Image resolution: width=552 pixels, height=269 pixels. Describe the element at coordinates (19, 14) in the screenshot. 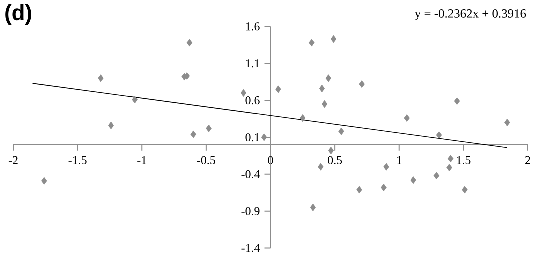

I see `chart-title: (d)` at that location.